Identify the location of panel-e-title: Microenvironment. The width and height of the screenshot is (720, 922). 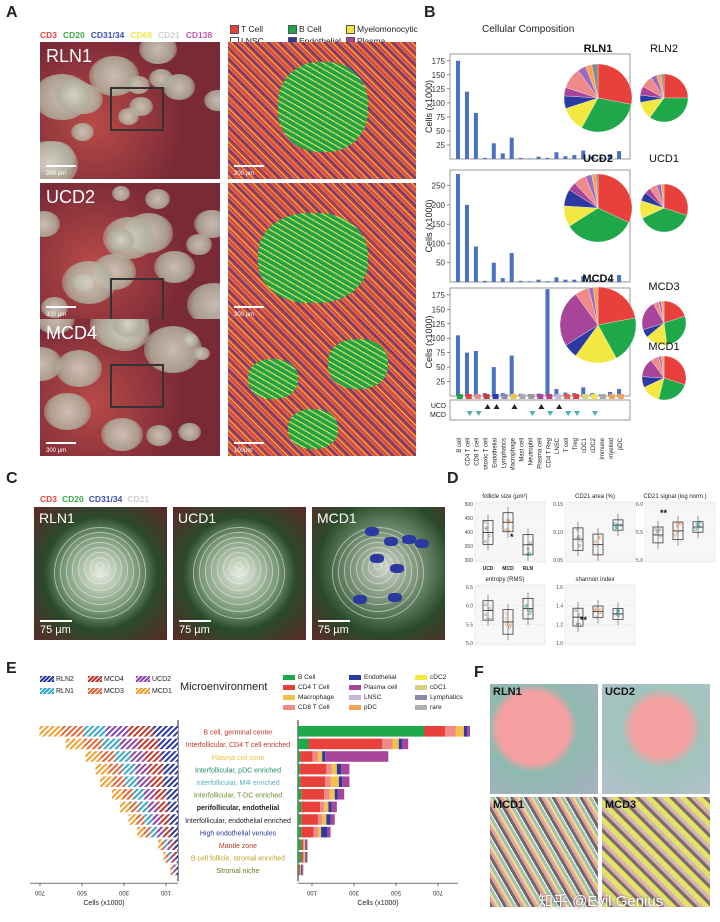
(224, 687).